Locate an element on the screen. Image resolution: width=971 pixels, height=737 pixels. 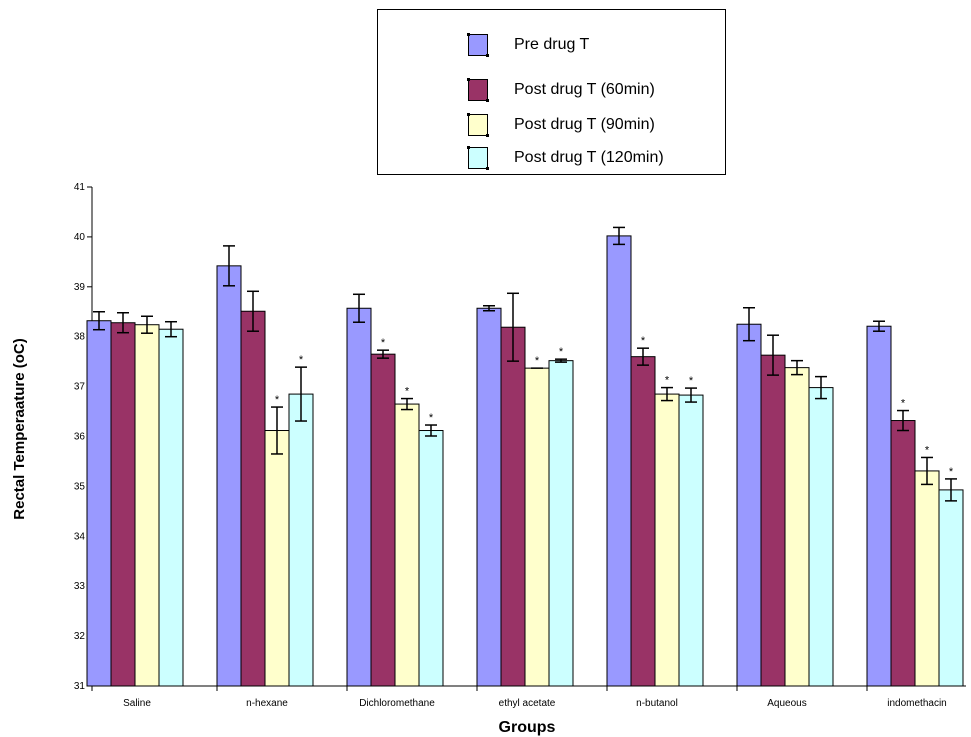
y-tick-label: 32 is located at coordinates (80, 636).